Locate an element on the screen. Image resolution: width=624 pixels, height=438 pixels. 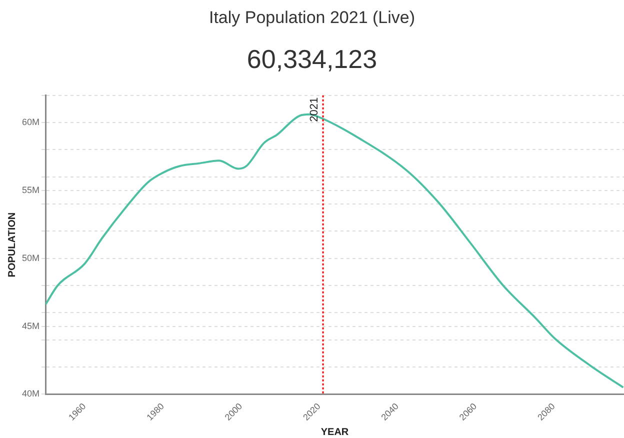
chart-title: Italy Population 2021 (Live) is located at coordinates (312, 18).